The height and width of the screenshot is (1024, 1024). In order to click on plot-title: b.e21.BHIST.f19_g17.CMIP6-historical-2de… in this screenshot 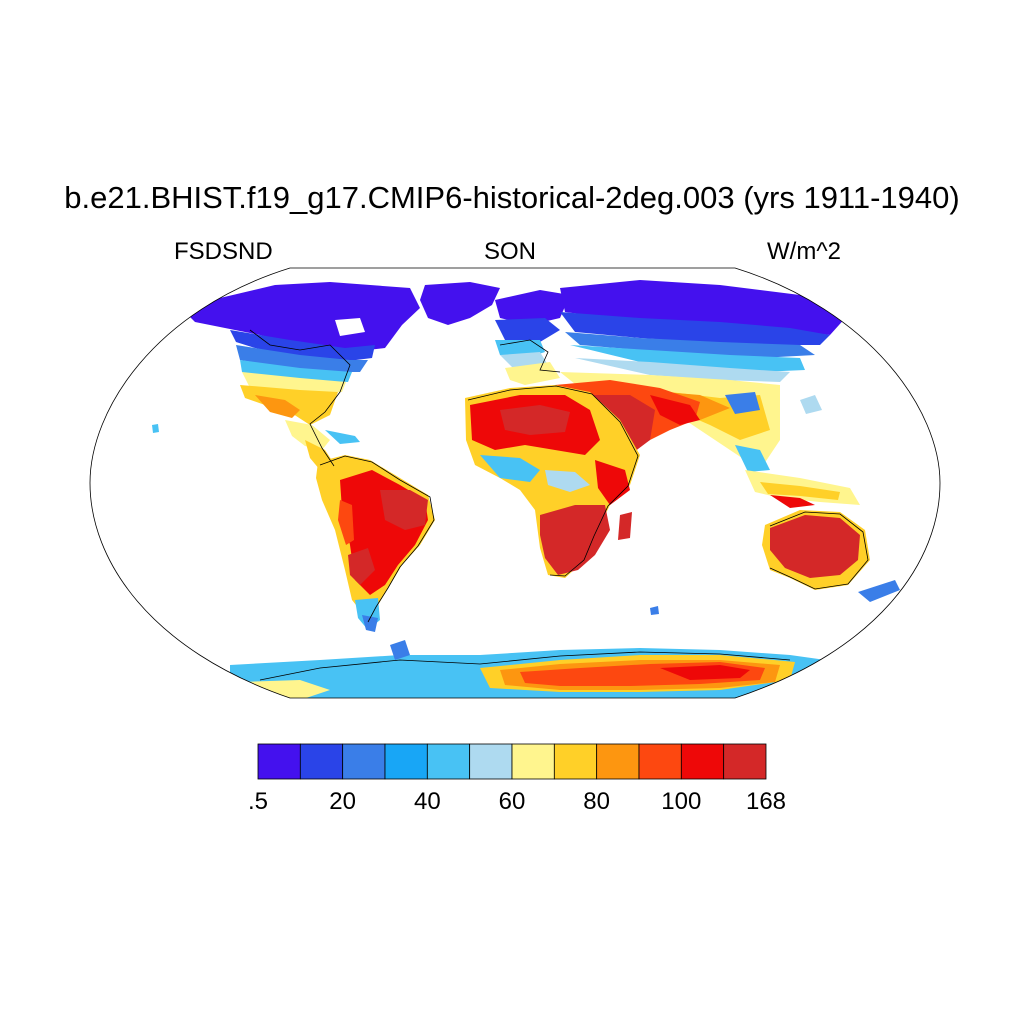, I will do `click(512, 197)`.